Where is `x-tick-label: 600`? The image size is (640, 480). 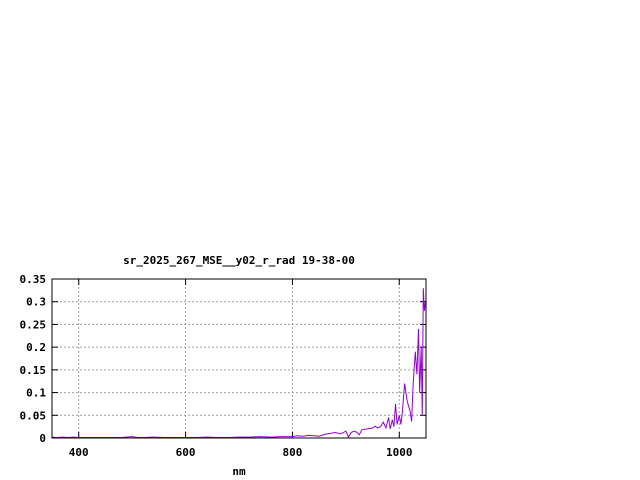 x-tick-label: 600 is located at coordinates (186, 452).